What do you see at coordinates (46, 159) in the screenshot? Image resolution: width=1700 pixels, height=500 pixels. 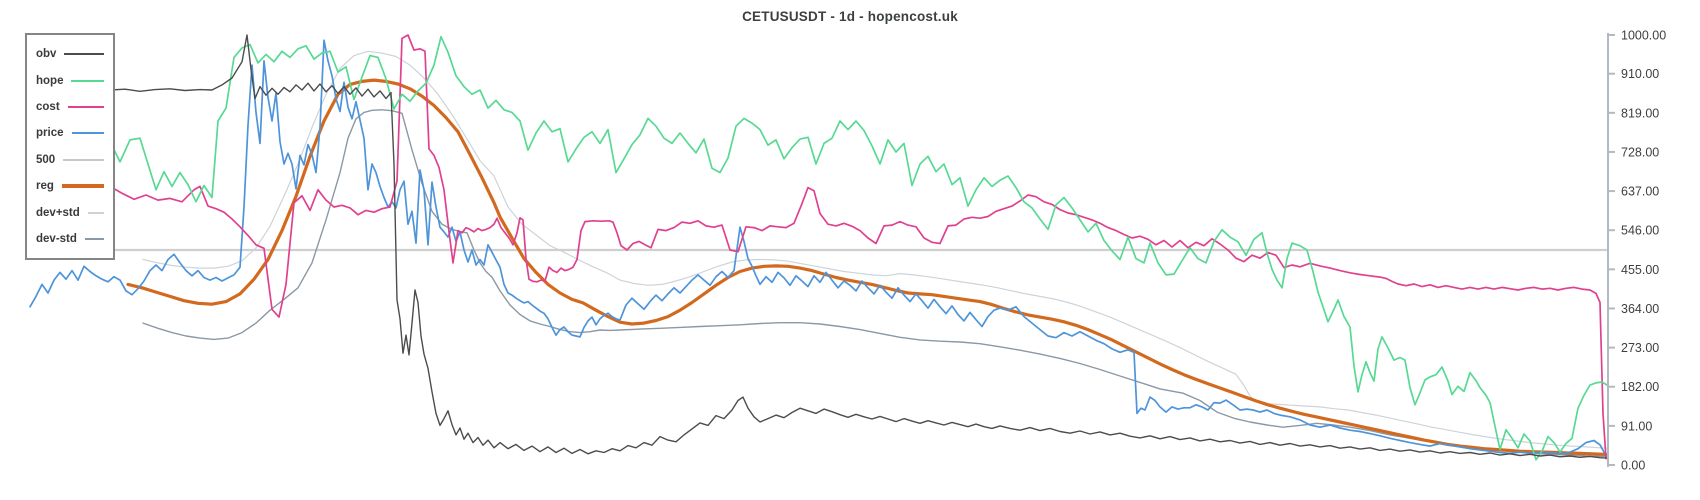 I see `legend-item-label: 500` at bounding box center [46, 159].